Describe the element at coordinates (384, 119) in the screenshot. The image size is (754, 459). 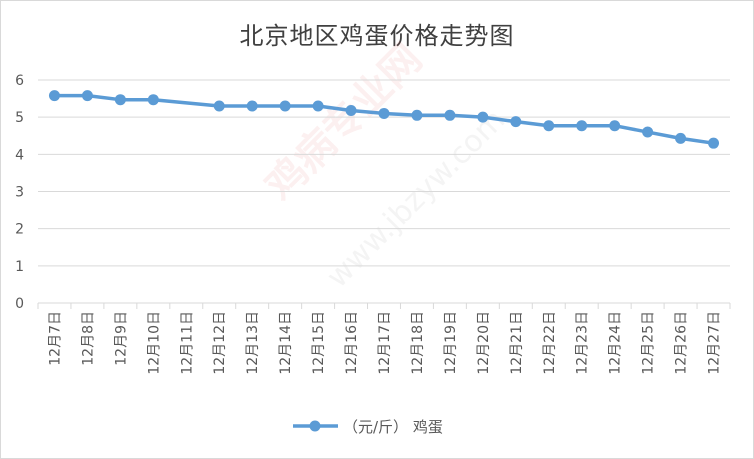
I see `series-layer` at that location.